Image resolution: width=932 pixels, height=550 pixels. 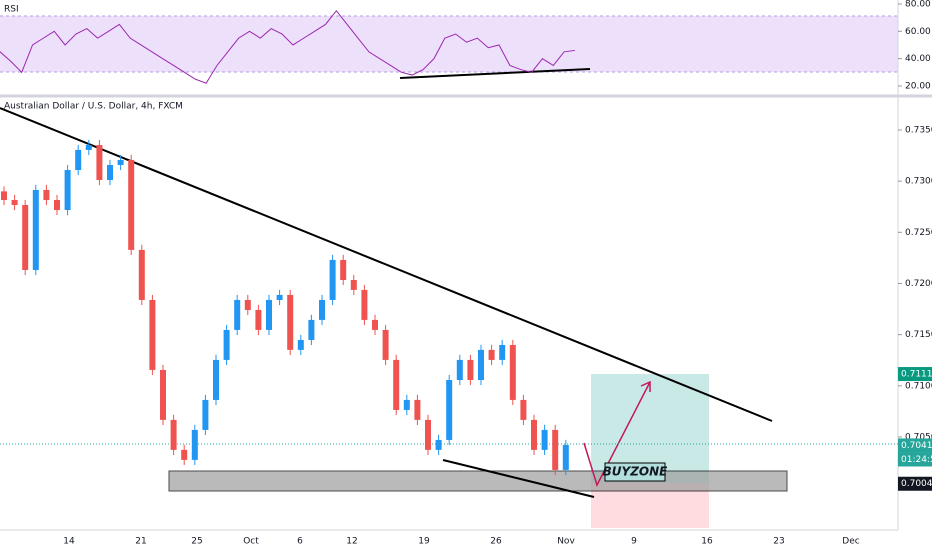 I want to click on rsi-label: RSI, so click(x=11, y=10).